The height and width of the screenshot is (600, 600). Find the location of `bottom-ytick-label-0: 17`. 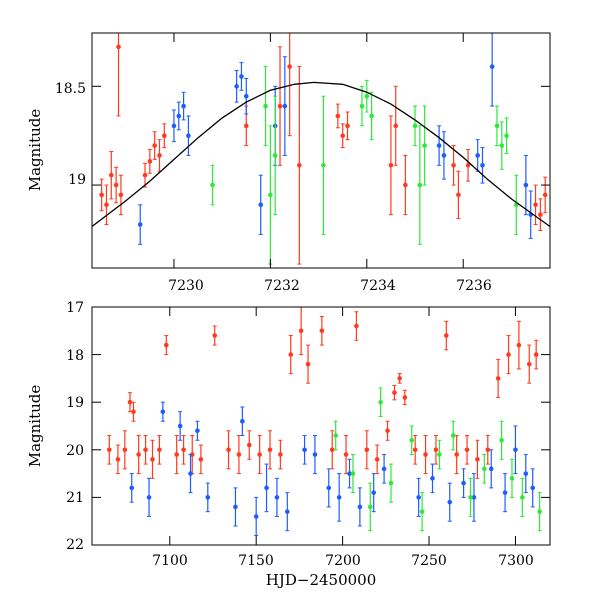

bottom-ytick-label-0: 17 is located at coordinates (75, 308).